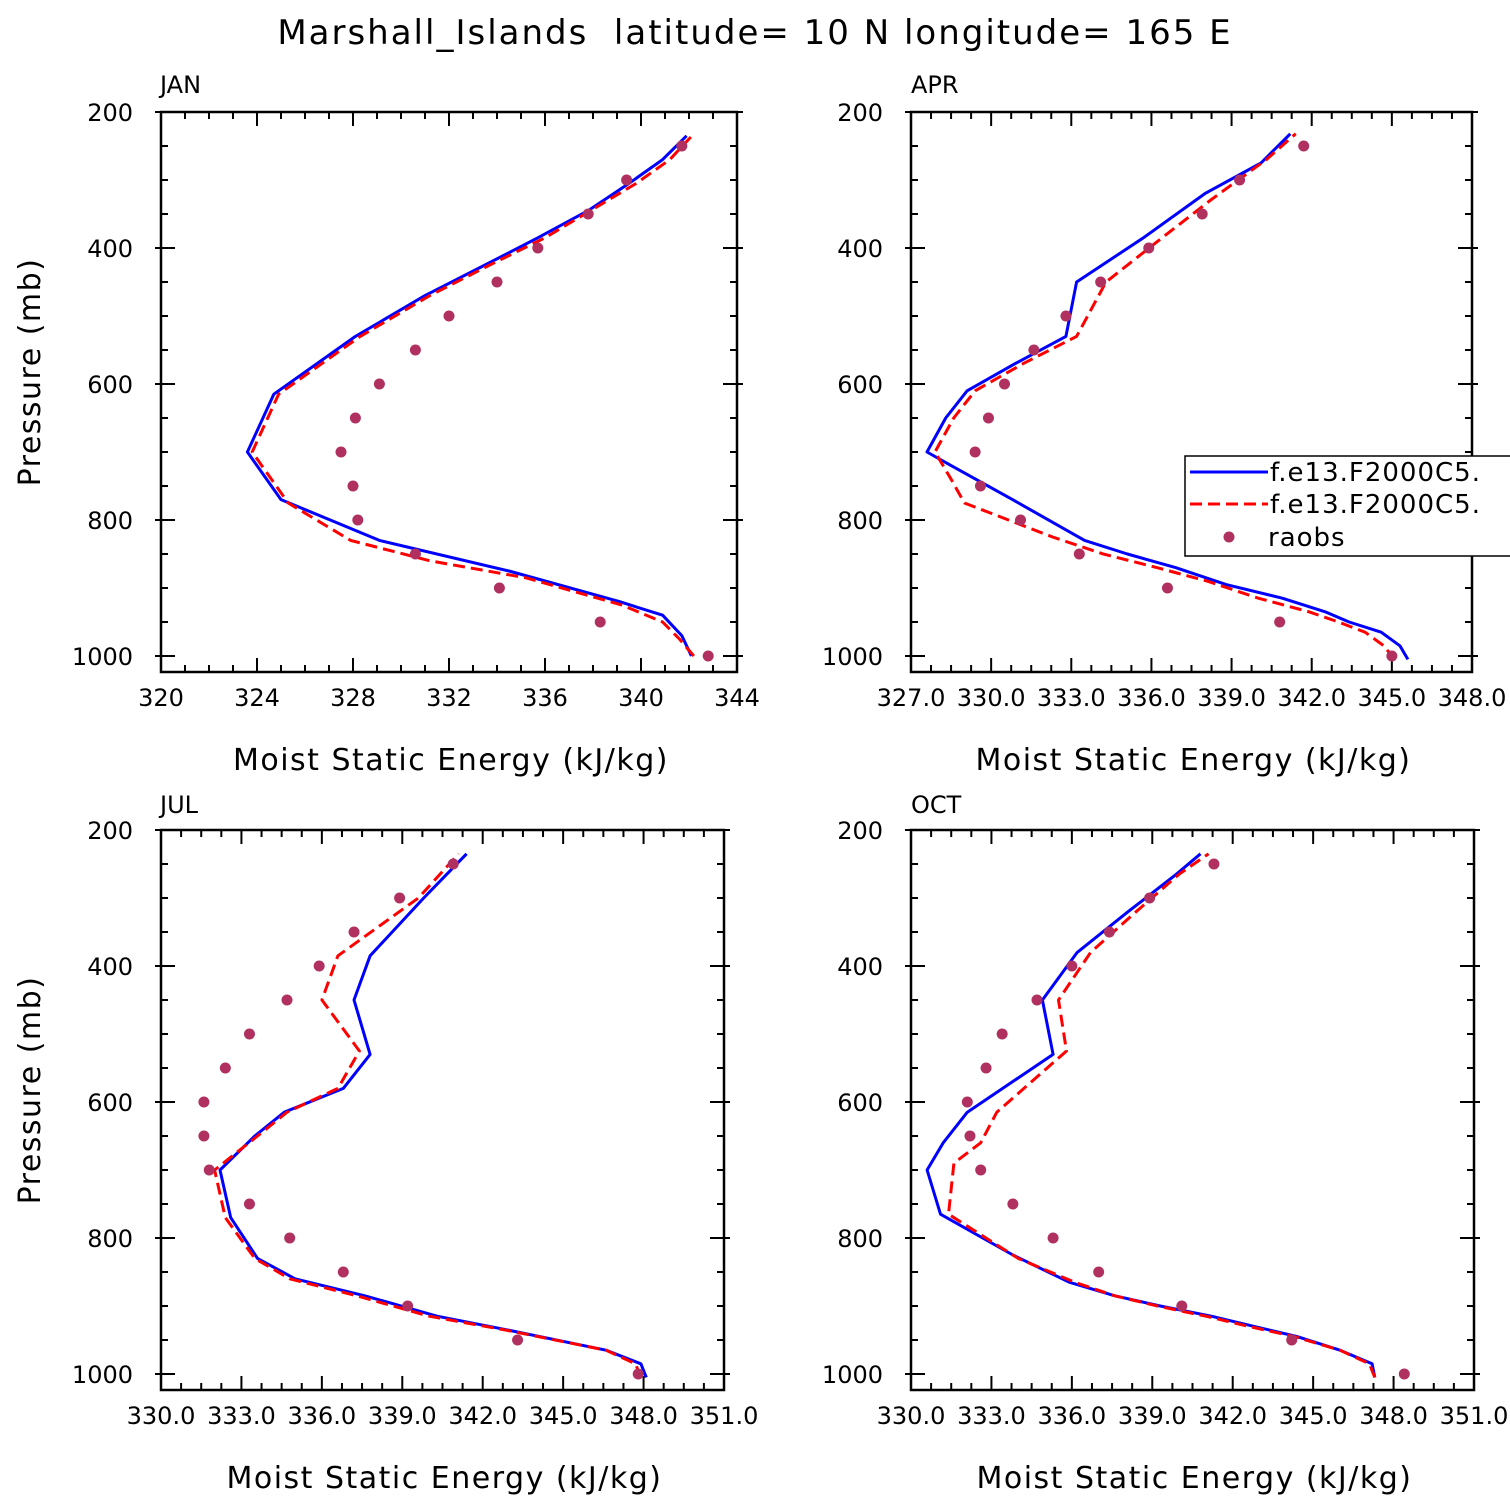  I want to click on legend: f.e13.F2000C5. f.e13.F2000C5. raobs, so click(1347, 506).